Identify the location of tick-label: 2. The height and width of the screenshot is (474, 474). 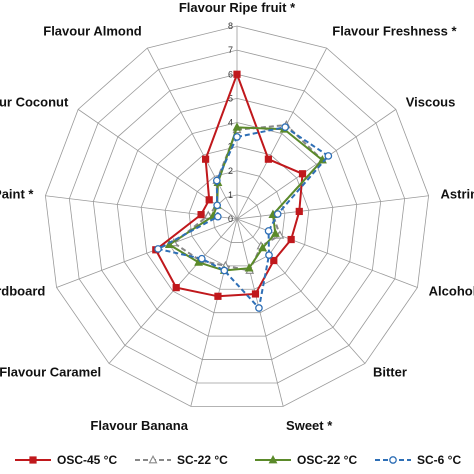
(230, 171).